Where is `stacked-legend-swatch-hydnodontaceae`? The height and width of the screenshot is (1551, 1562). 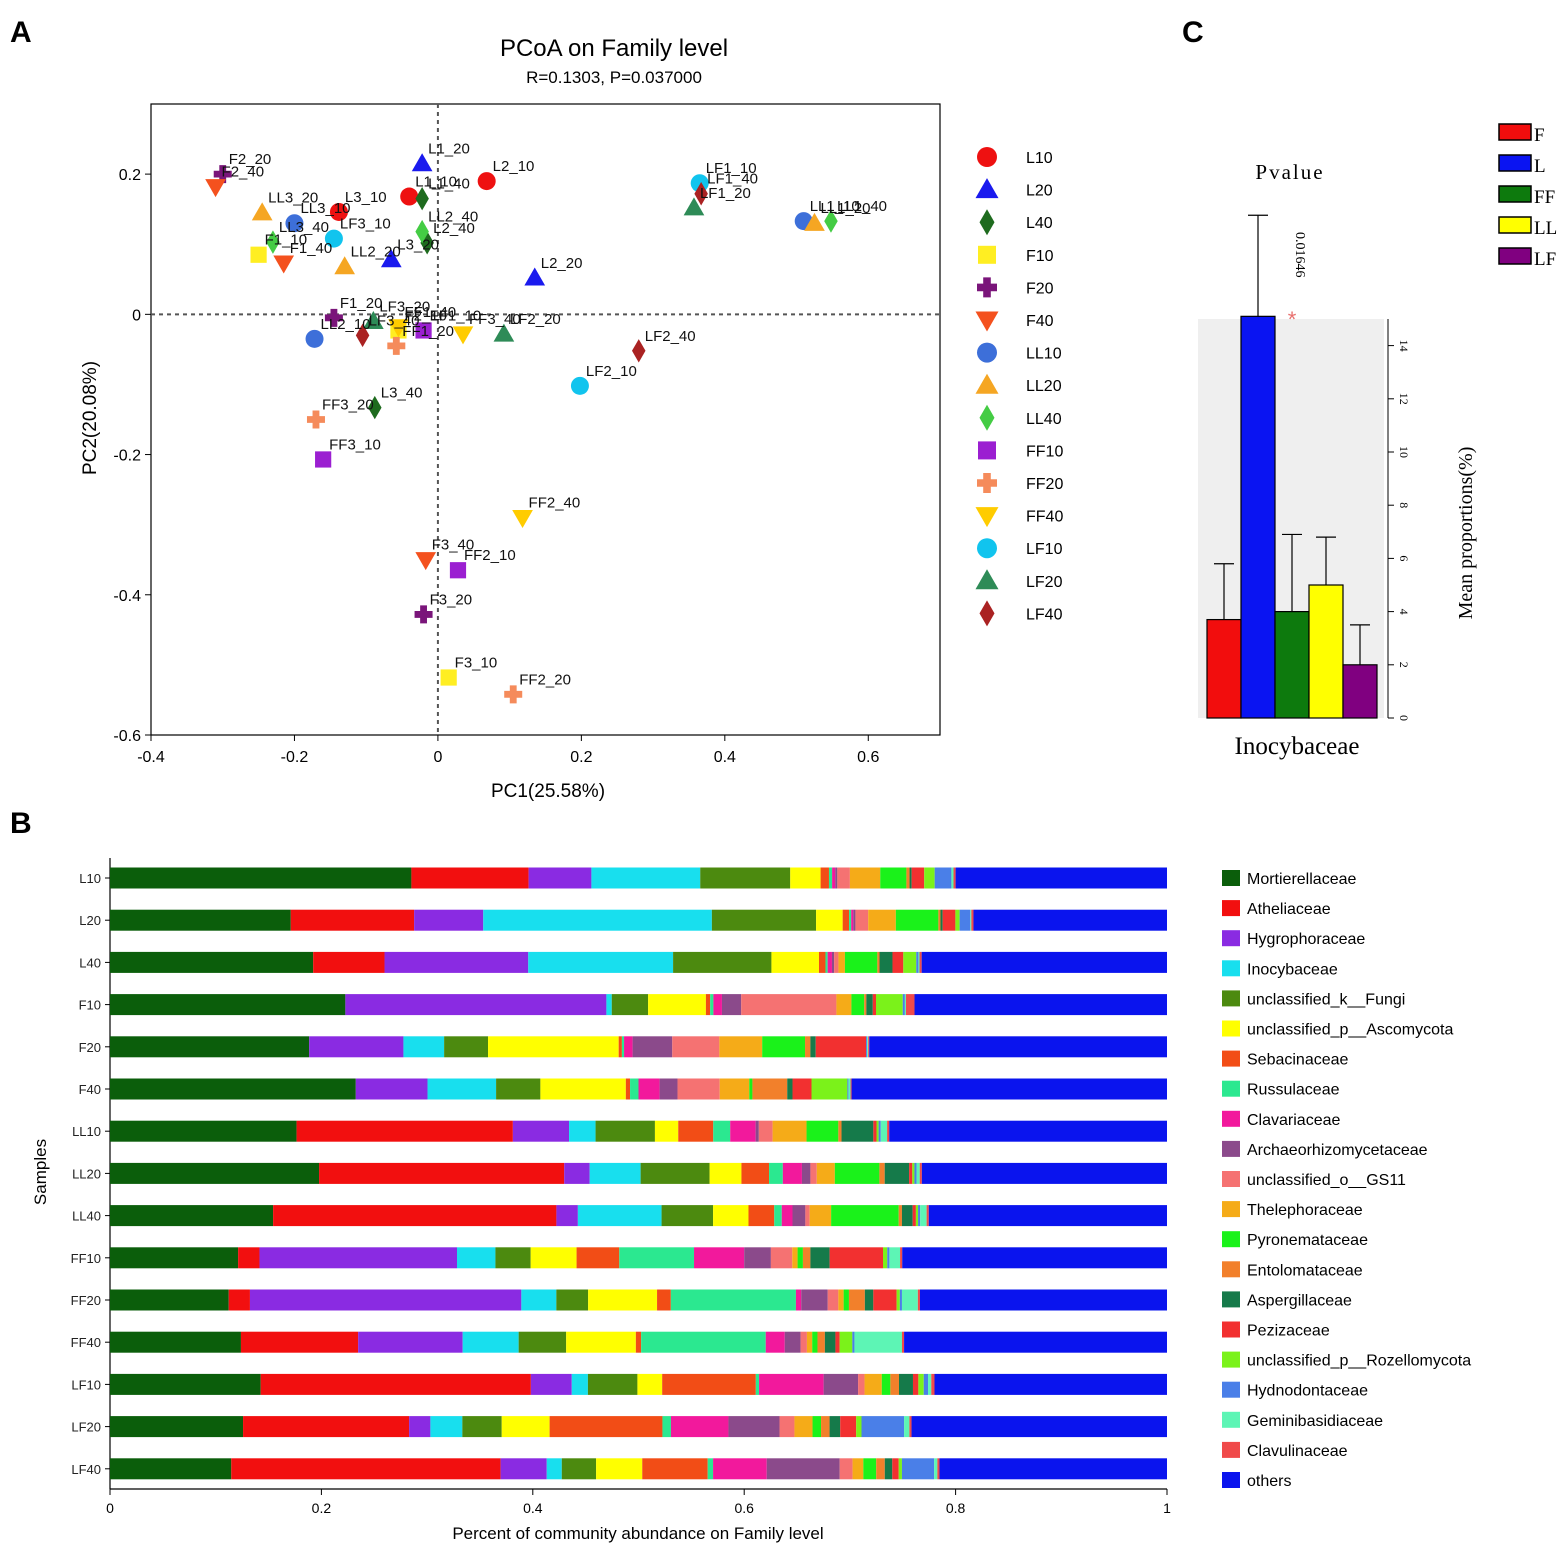 stacked-legend-swatch-hydnodontaceae is located at coordinates (1231, 1389).